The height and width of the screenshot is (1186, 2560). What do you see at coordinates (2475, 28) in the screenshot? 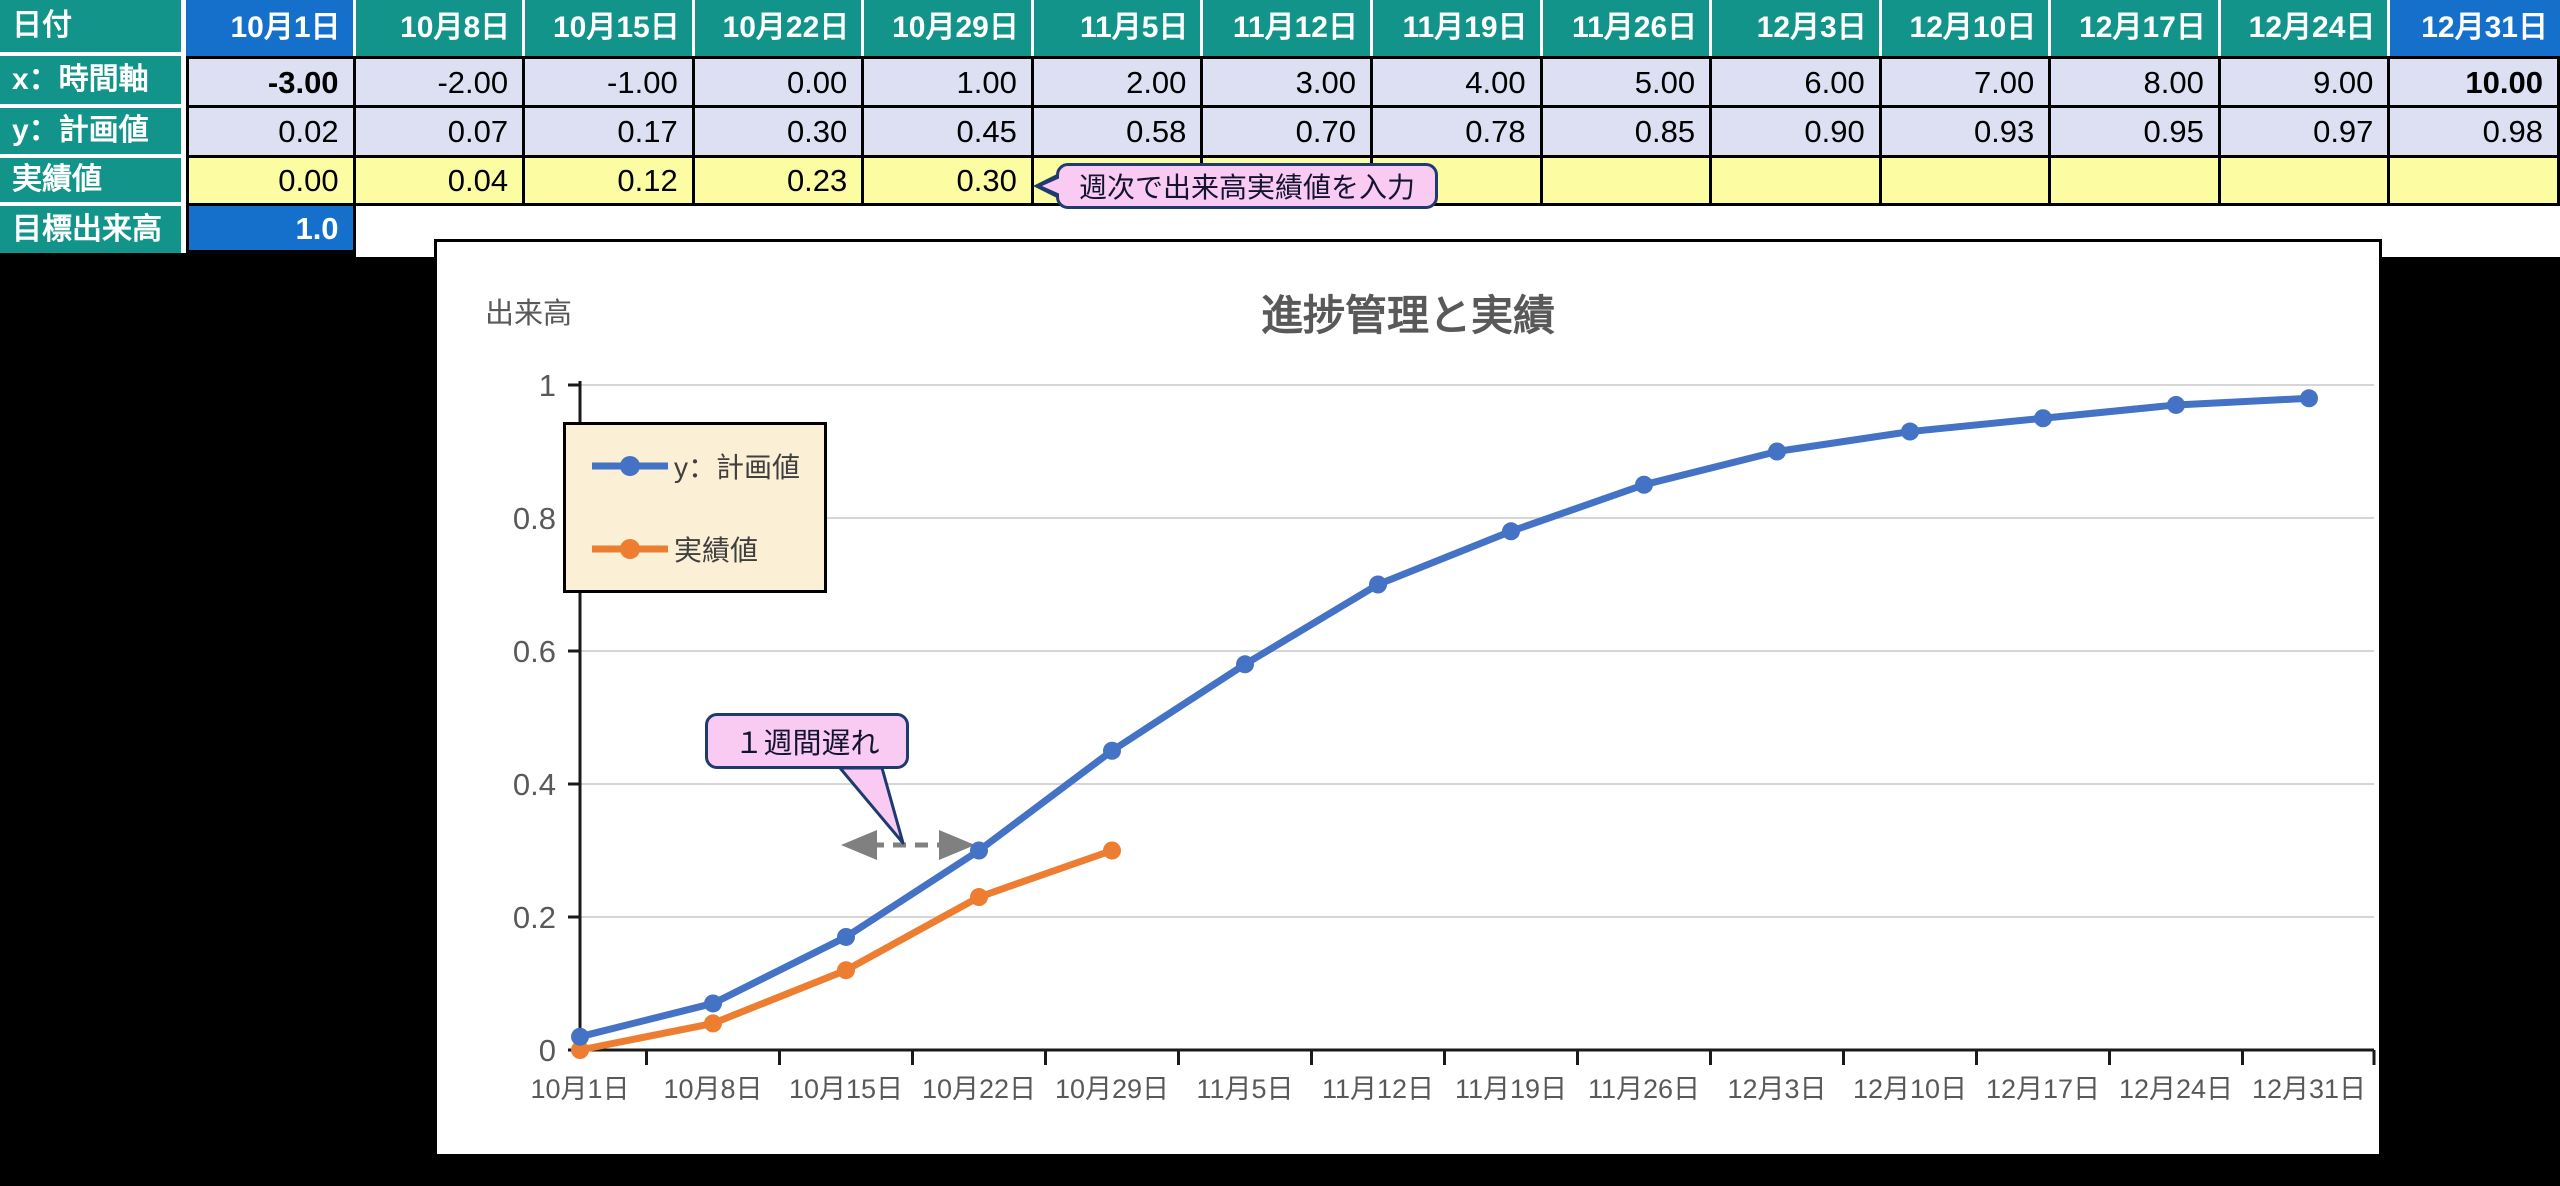
I see `date-header-cell: 12月31日` at bounding box center [2475, 28].